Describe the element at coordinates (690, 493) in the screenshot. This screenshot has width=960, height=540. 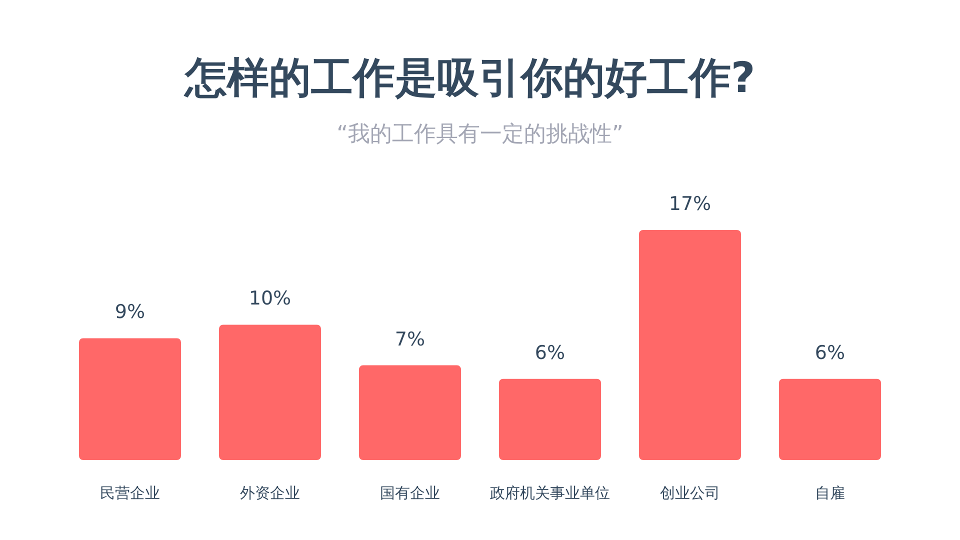
I see `x-tick-label: 创业公司` at that location.